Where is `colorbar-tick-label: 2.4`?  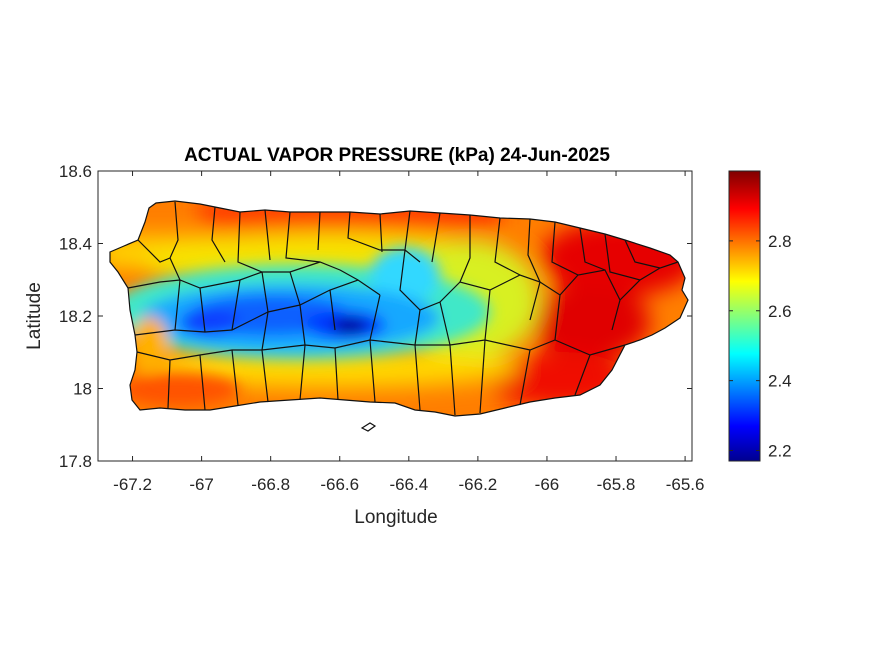 colorbar-tick-label: 2.4 is located at coordinates (780, 381).